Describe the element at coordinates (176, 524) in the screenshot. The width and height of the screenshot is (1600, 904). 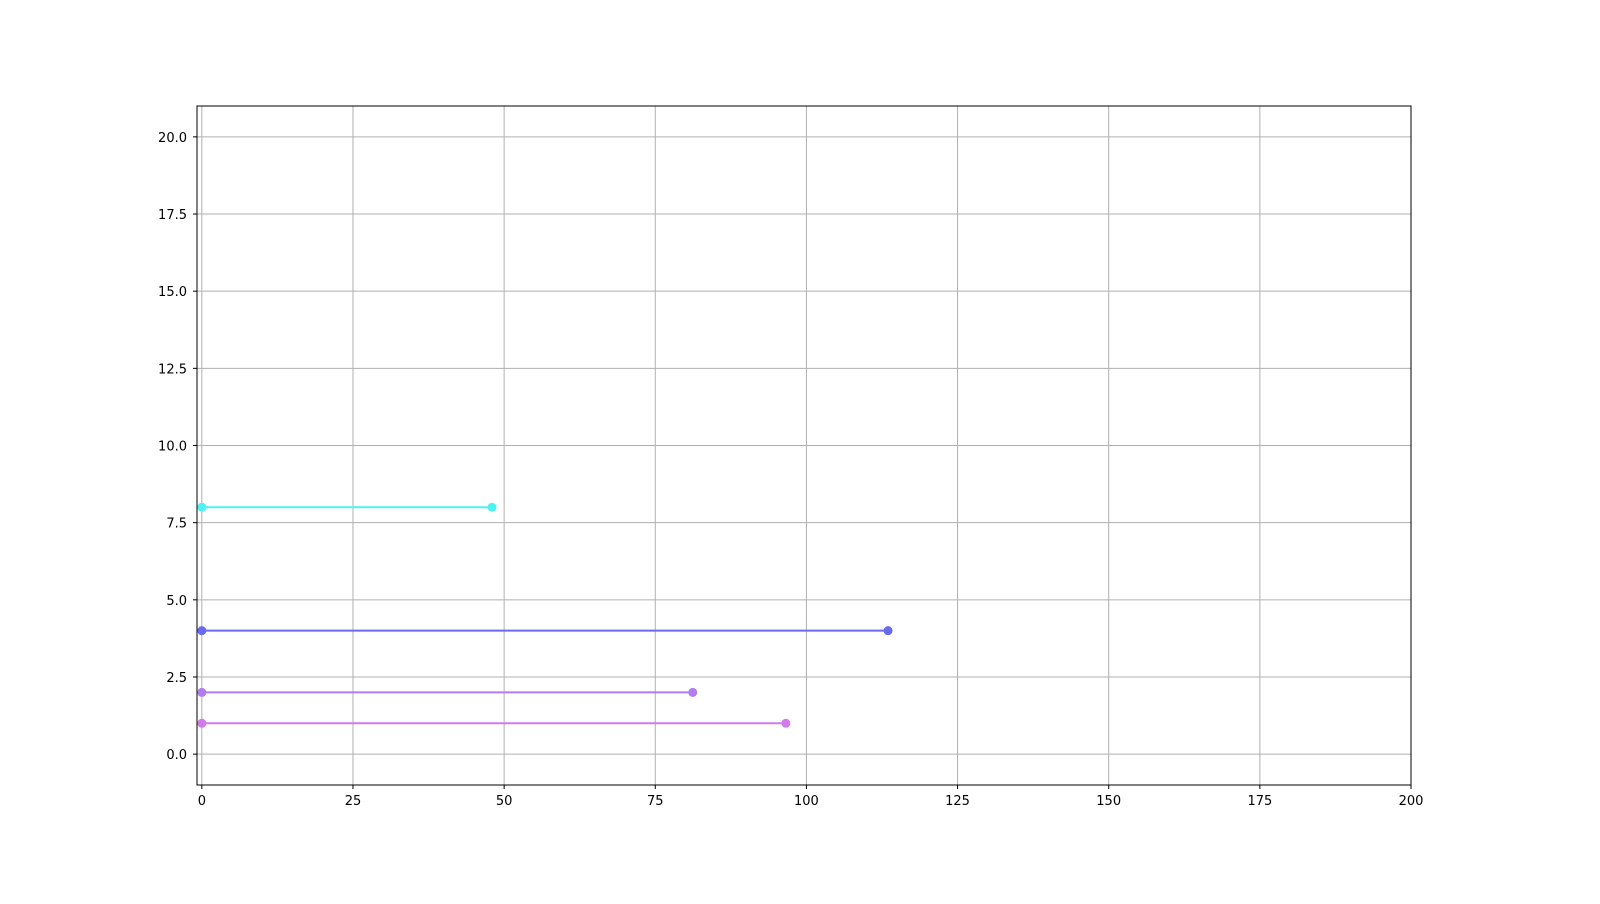
I see `y-tick-label: 7.5` at that location.